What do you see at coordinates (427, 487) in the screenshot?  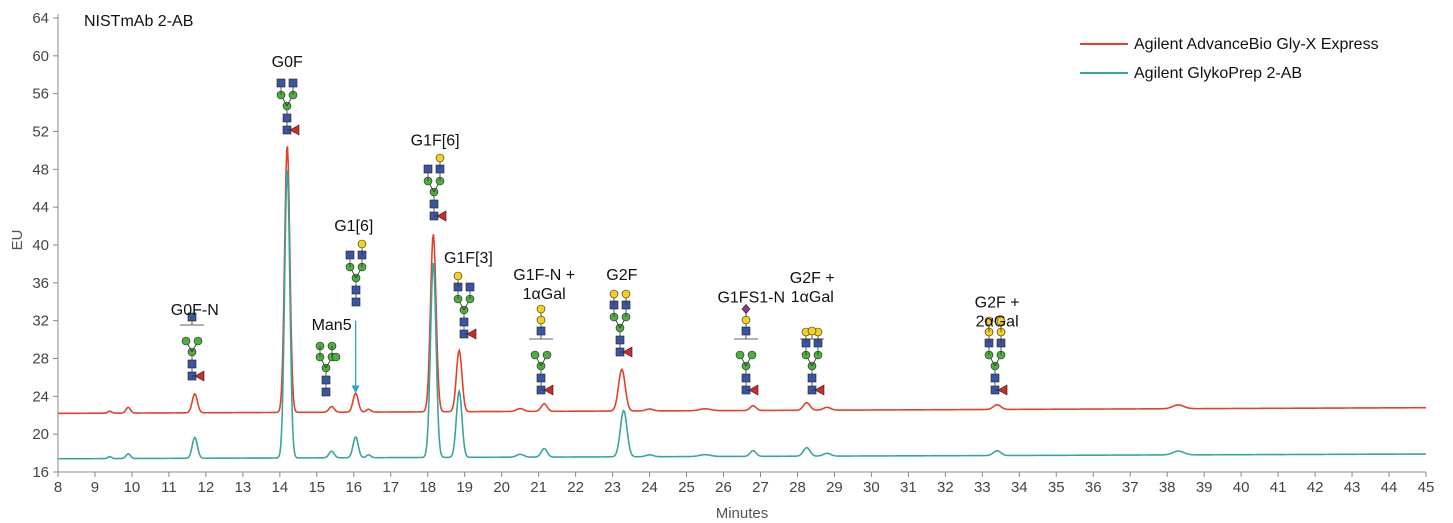 I see `x-tick-label: 18` at bounding box center [427, 487].